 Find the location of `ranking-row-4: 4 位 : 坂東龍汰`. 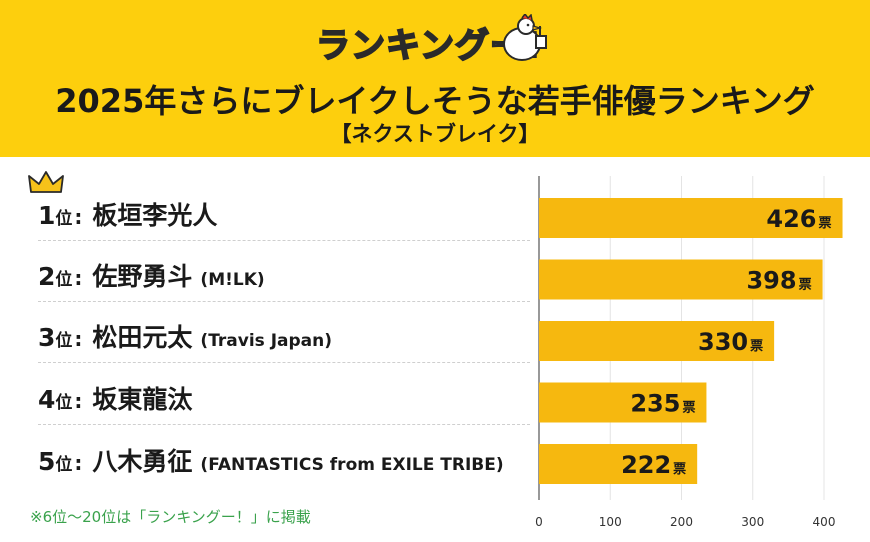

ranking-row-4: 4 位 : 坂東龍汰 is located at coordinates (119, 400).